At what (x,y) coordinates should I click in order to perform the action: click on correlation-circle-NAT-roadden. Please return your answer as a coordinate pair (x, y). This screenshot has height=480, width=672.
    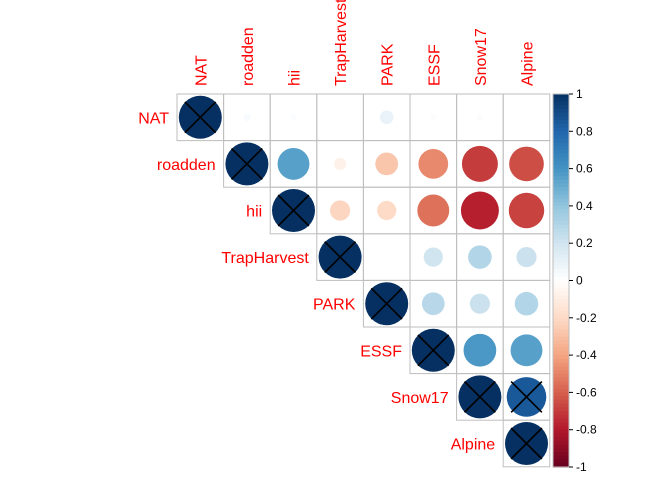
    Looking at the image, I should click on (247, 117).